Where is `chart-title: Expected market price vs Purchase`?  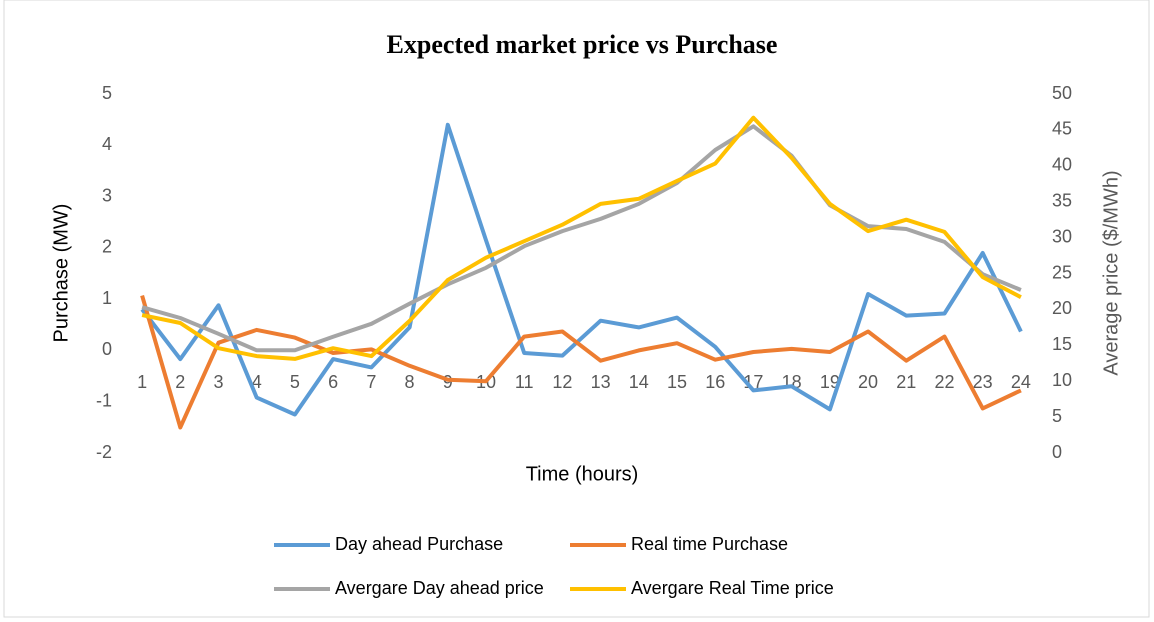 chart-title: Expected market price vs Purchase is located at coordinates (582, 44).